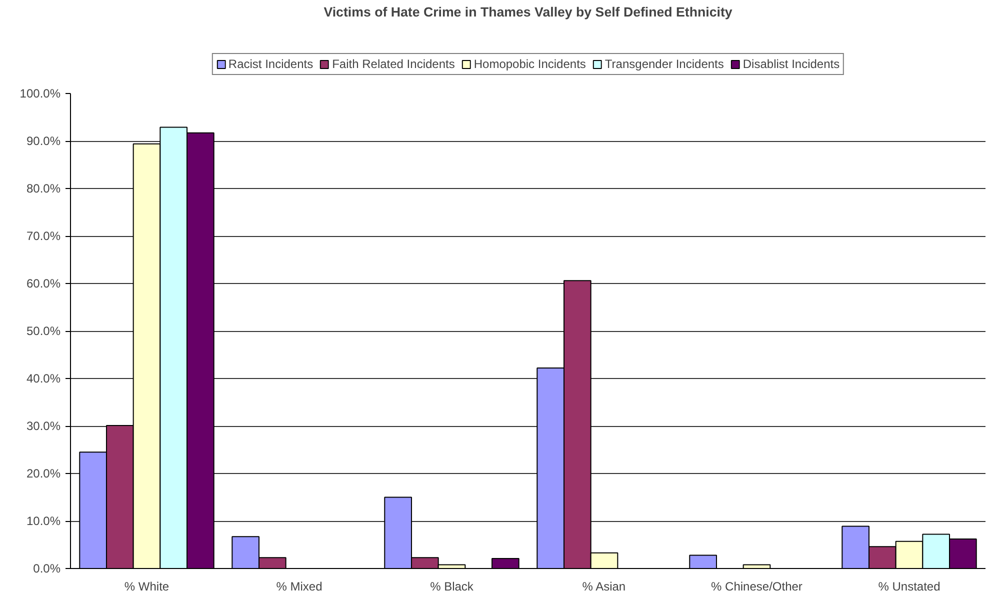 The width and height of the screenshot is (996, 592). What do you see at coordinates (43, 426) in the screenshot?
I see `y-tick-label: 30.0%` at bounding box center [43, 426].